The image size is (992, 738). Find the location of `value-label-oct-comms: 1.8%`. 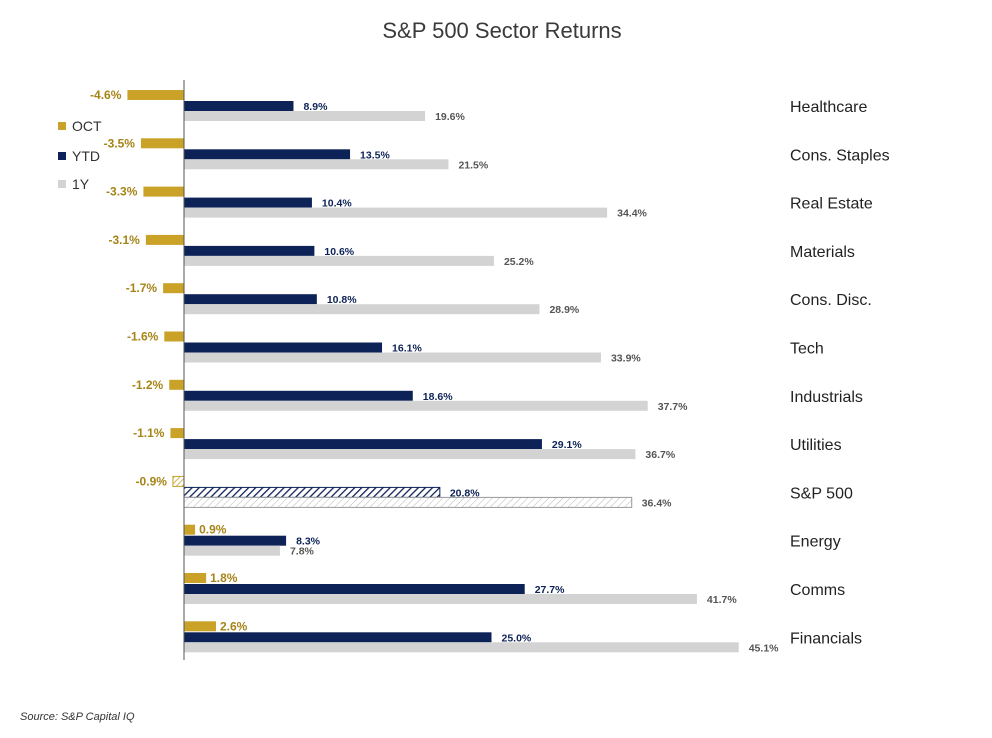

value-label-oct-comms: 1.8% is located at coordinates (224, 578).